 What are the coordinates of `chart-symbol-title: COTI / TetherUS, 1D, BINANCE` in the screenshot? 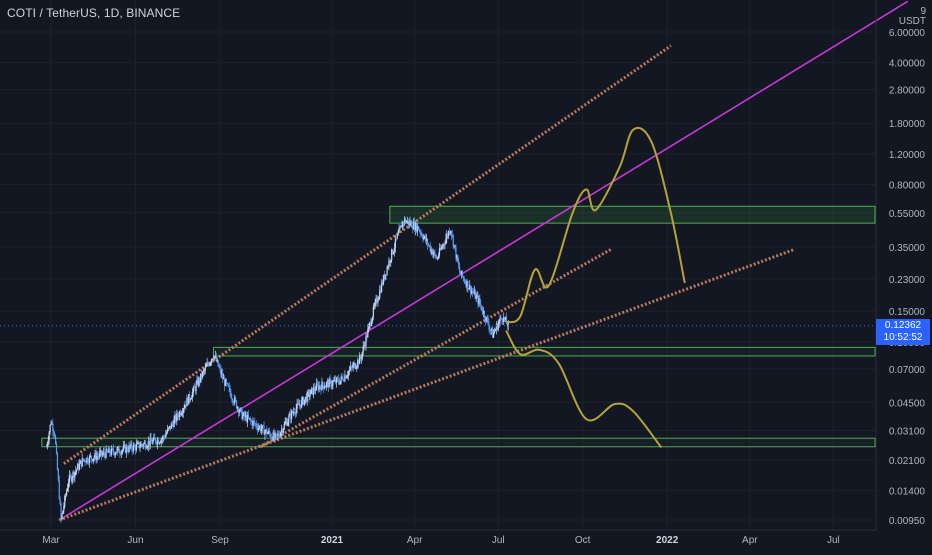 It's located at (94, 13).